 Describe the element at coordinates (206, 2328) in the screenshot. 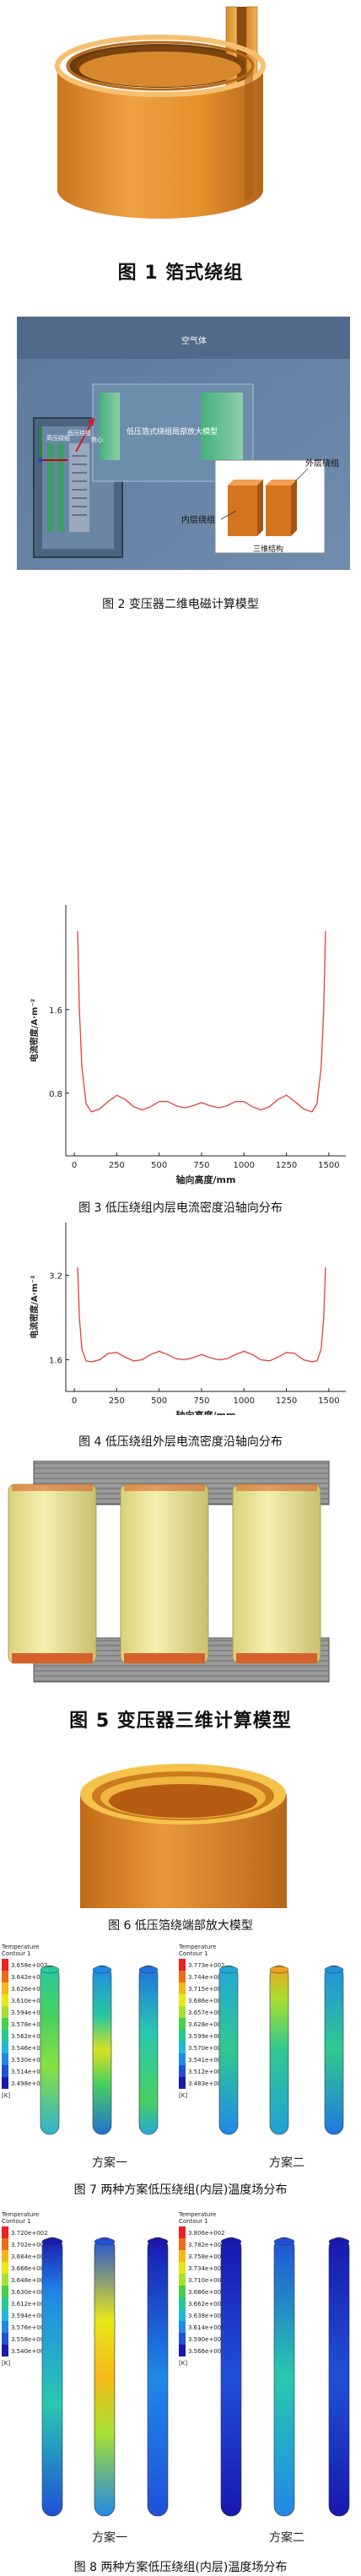

I see `legend-value: 3.614e+002` at that location.